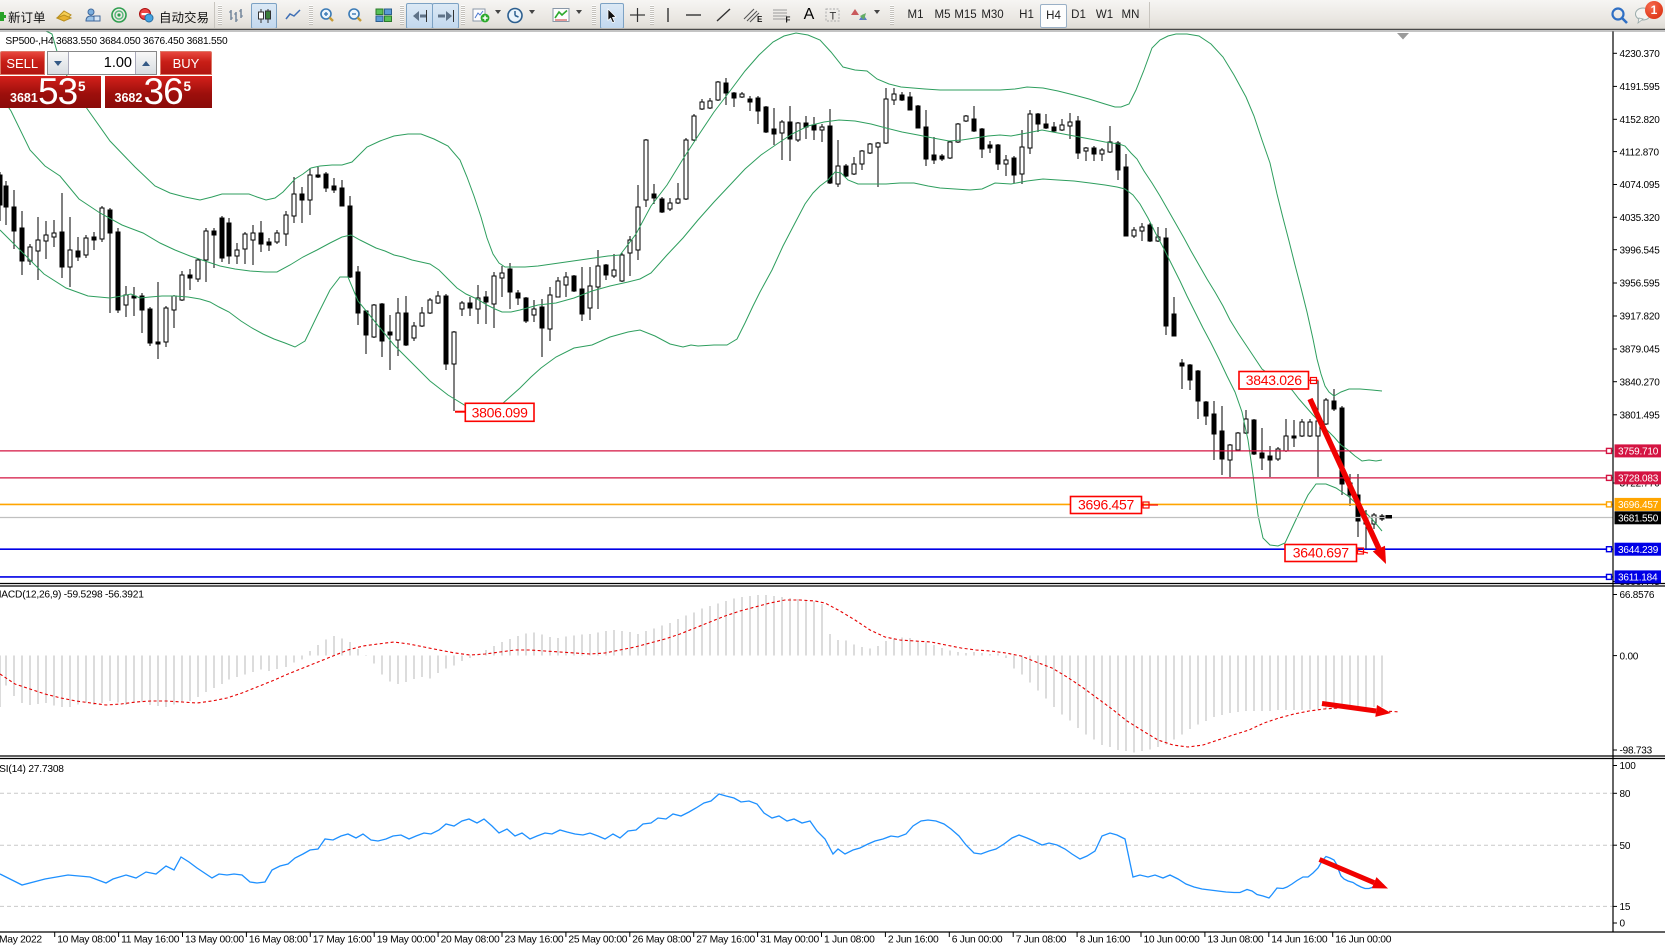 This screenshot has height=950, width=1665. Describe the element at coordinates (1640, 250) in the screenshot. I see `svg-text: 3996.545` at that location.